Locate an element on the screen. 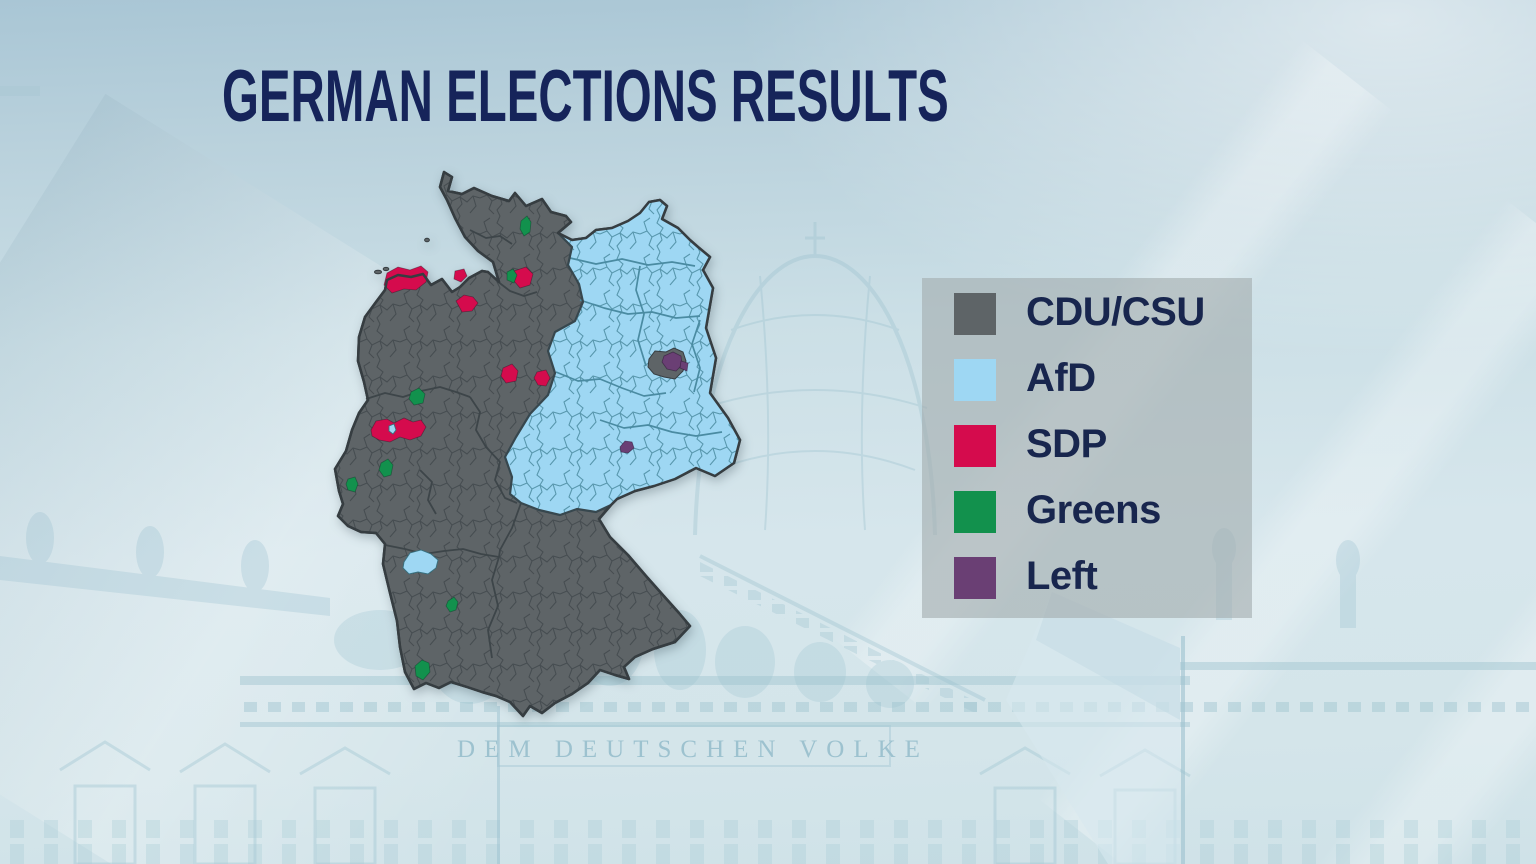 The height and width of the screenshot is (864, 1536). east-state-borders is located at coordinates (639, 347).